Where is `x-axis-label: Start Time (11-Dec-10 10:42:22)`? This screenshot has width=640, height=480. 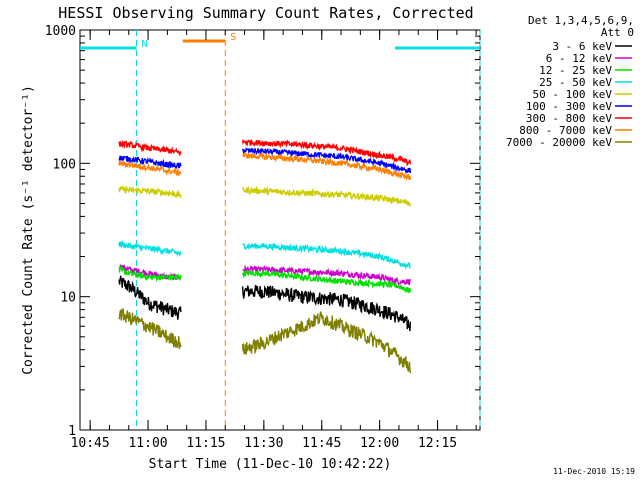
x-axis-label: Start Time (11-Dec-10 10:42:22) is located at coordinates (270, 464).